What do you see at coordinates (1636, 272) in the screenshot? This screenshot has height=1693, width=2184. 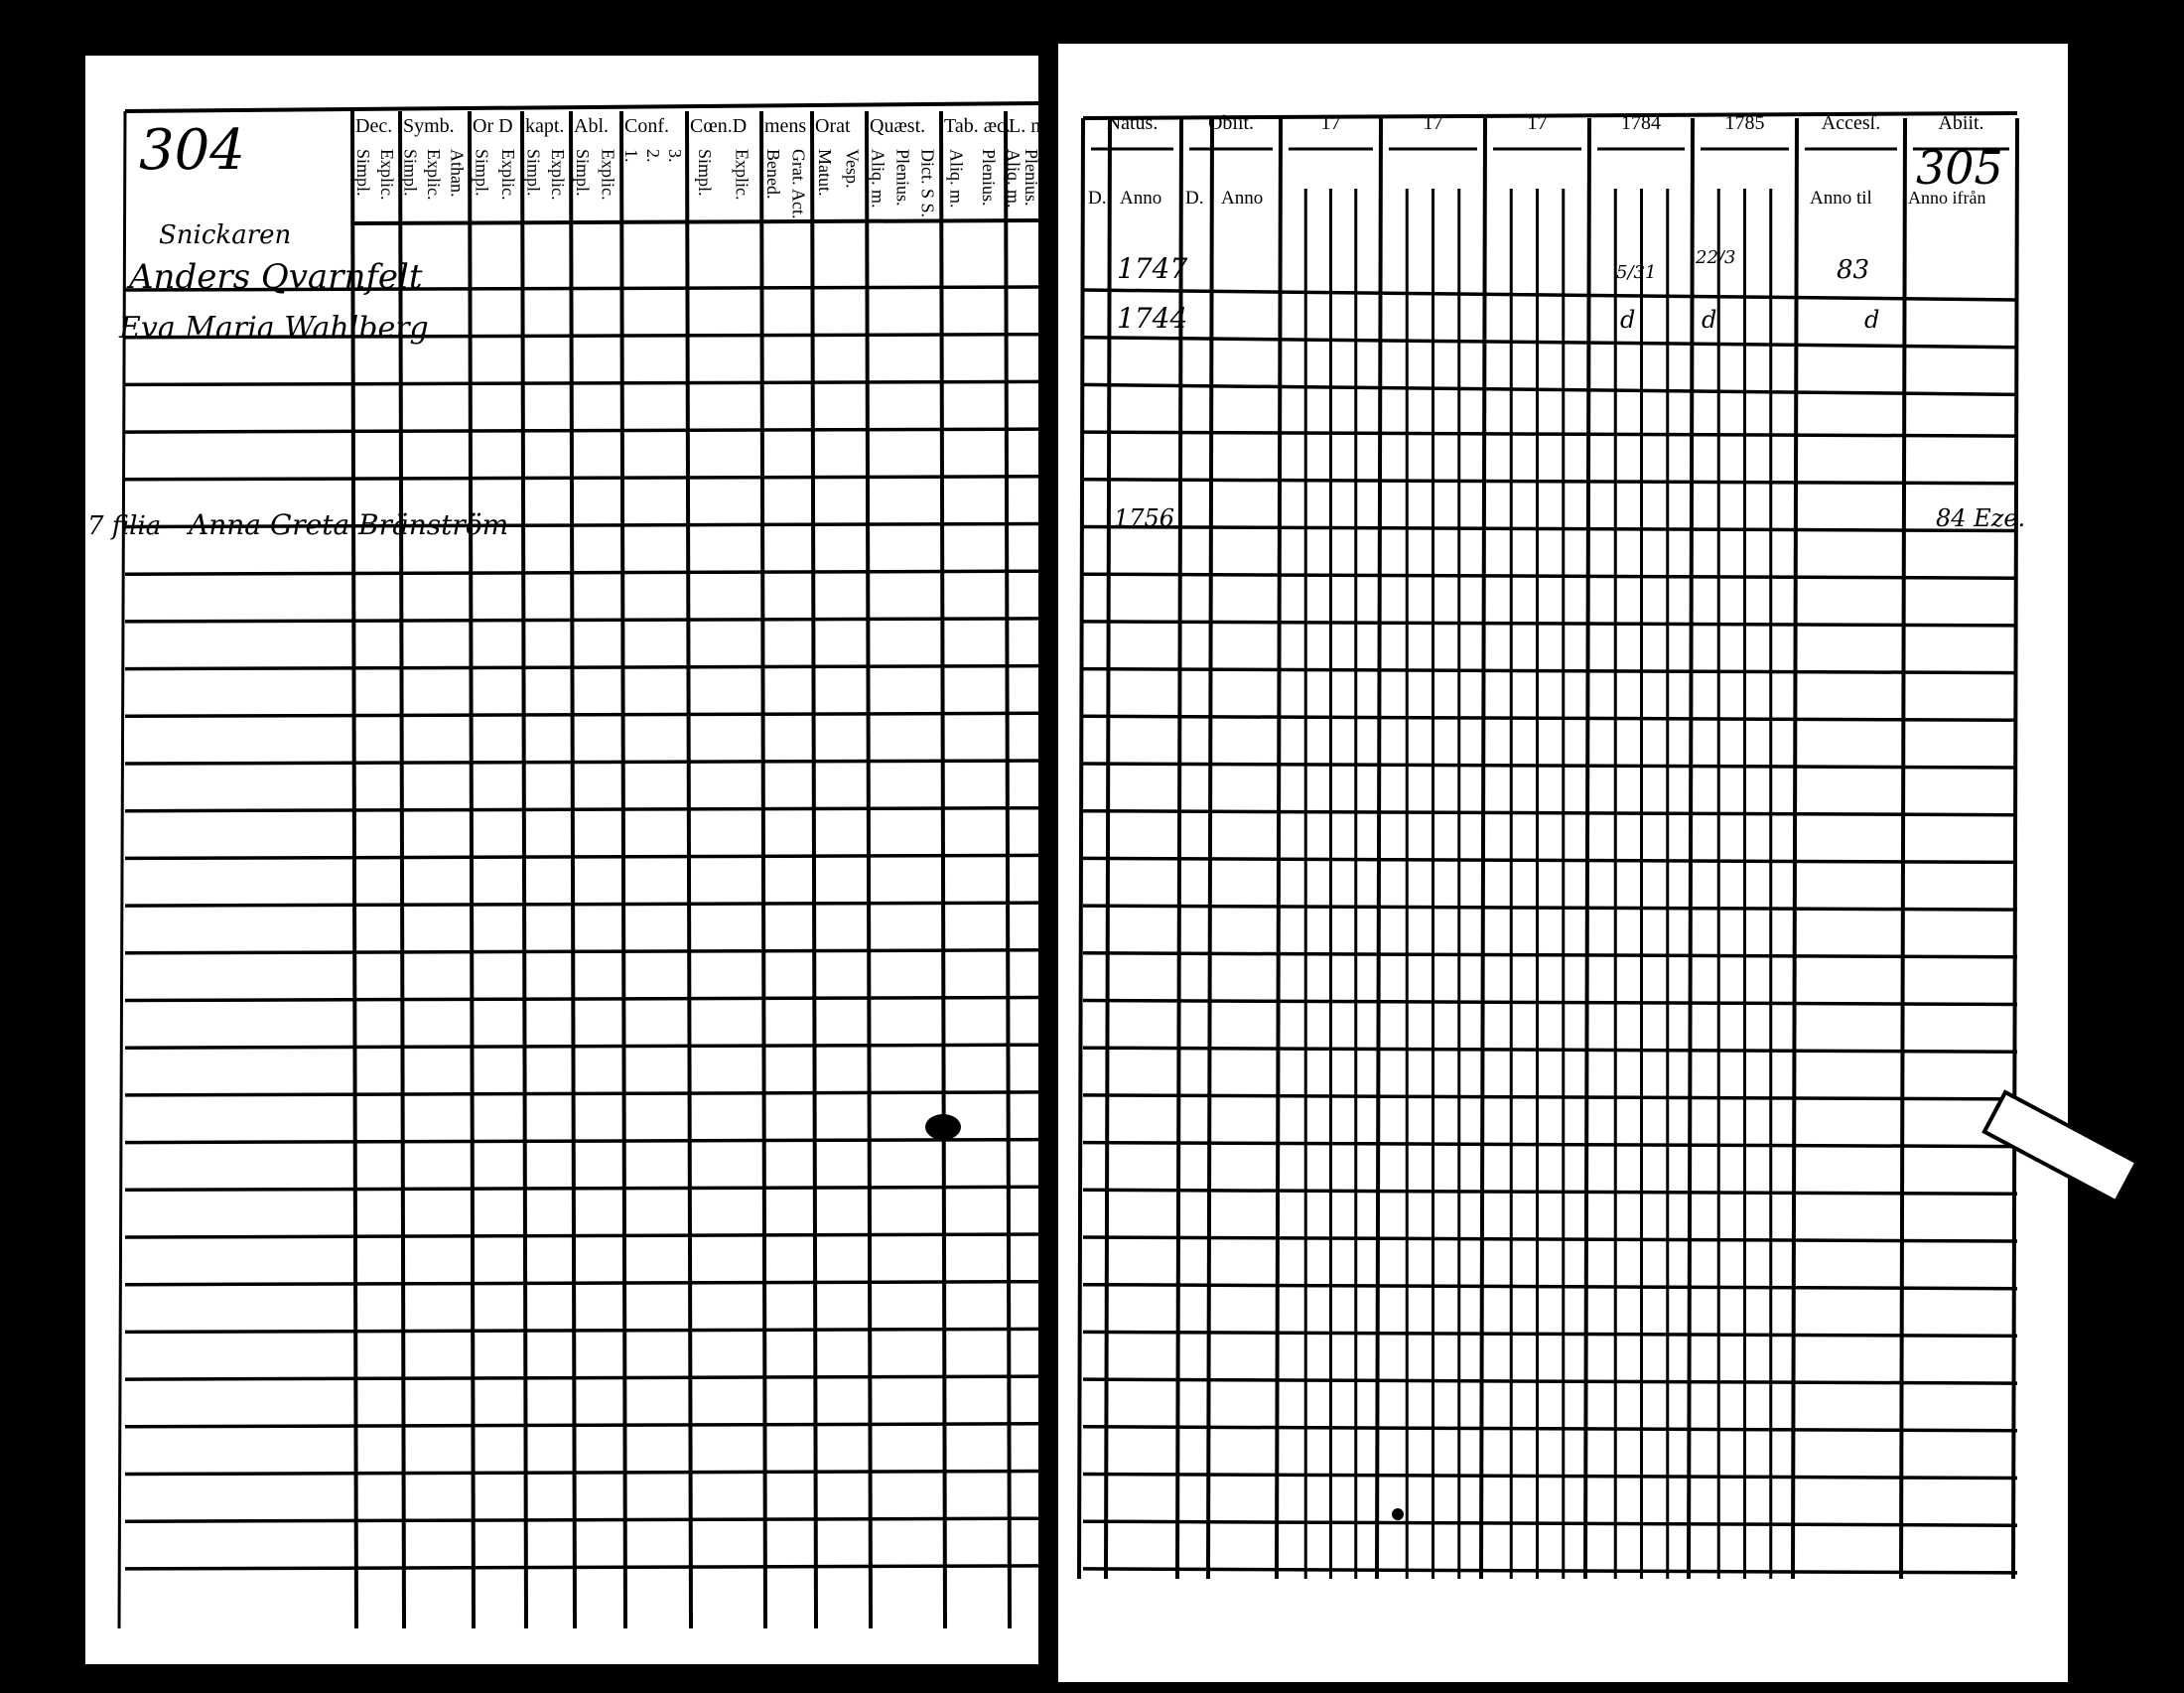 I see `handwritten-date: 5/31` at bounding box center [1636, 272].